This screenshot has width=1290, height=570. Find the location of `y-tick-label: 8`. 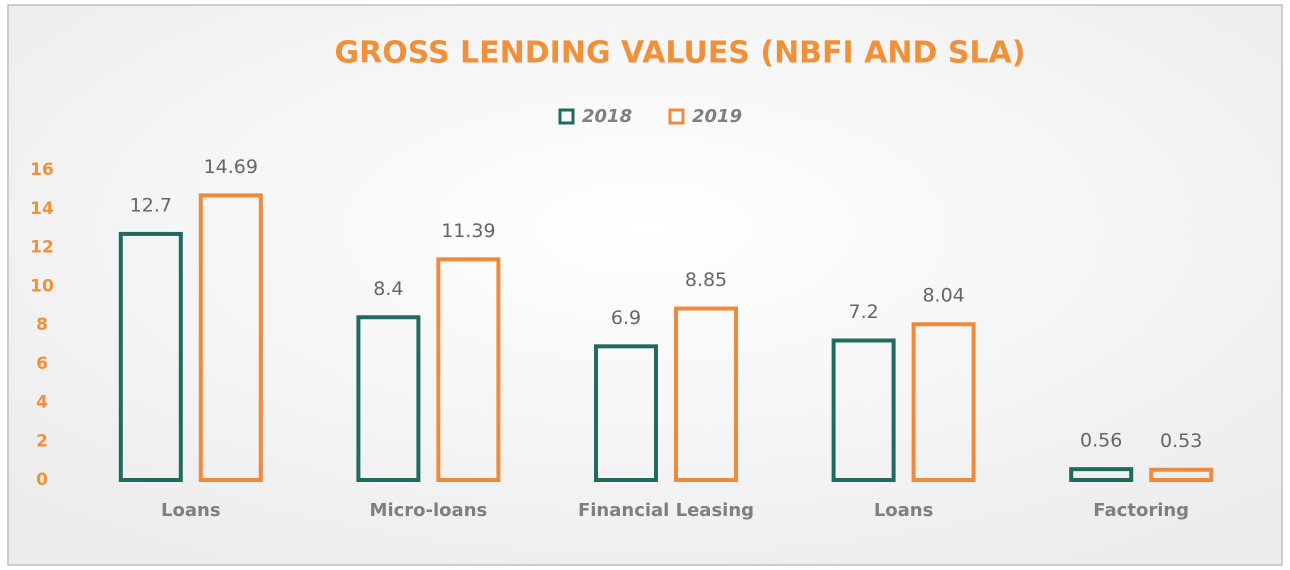

y-tick-label: 8 is located at coordinates (42, 325).